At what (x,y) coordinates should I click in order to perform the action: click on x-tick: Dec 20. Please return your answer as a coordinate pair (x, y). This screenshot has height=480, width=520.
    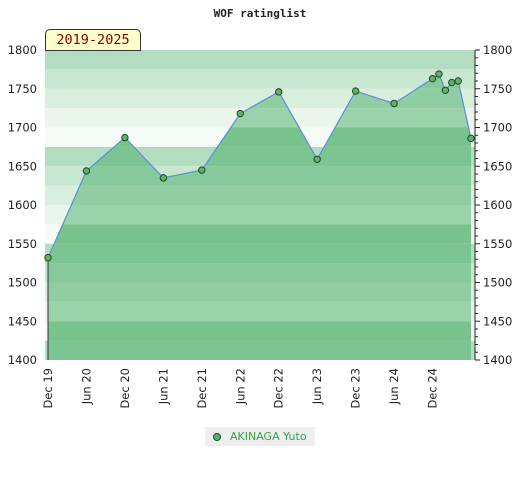
    Looking at the image, I should click on (125, 388).